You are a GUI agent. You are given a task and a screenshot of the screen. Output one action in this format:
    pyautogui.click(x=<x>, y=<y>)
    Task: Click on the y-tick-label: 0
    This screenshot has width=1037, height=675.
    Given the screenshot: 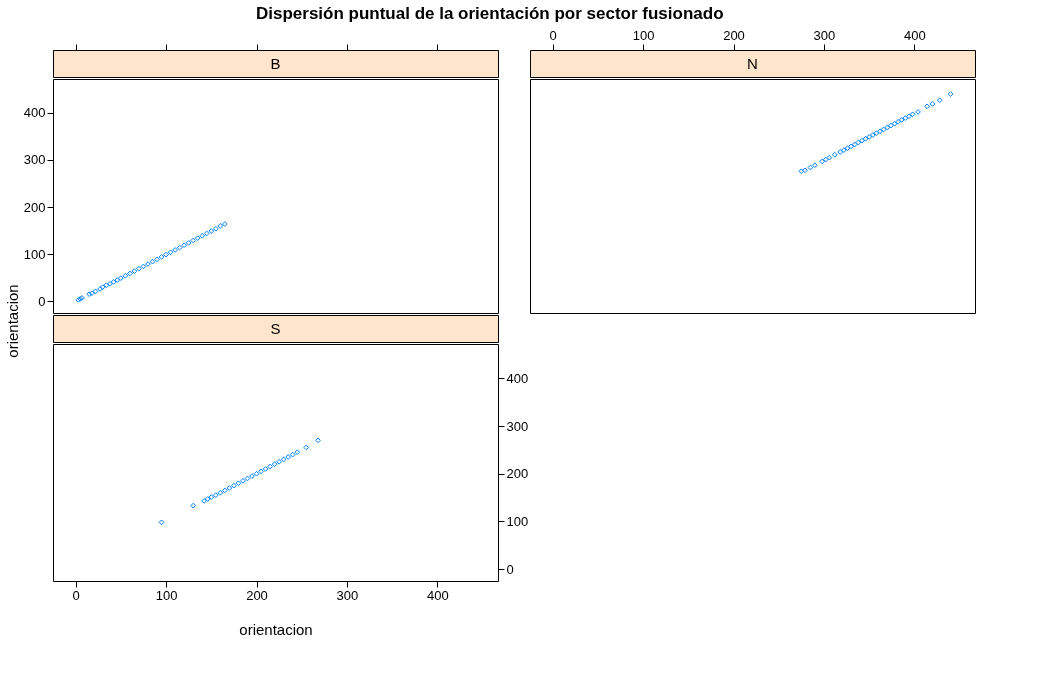 What is the action you would take?
    pyautogui.click(x=510, y=569)
    